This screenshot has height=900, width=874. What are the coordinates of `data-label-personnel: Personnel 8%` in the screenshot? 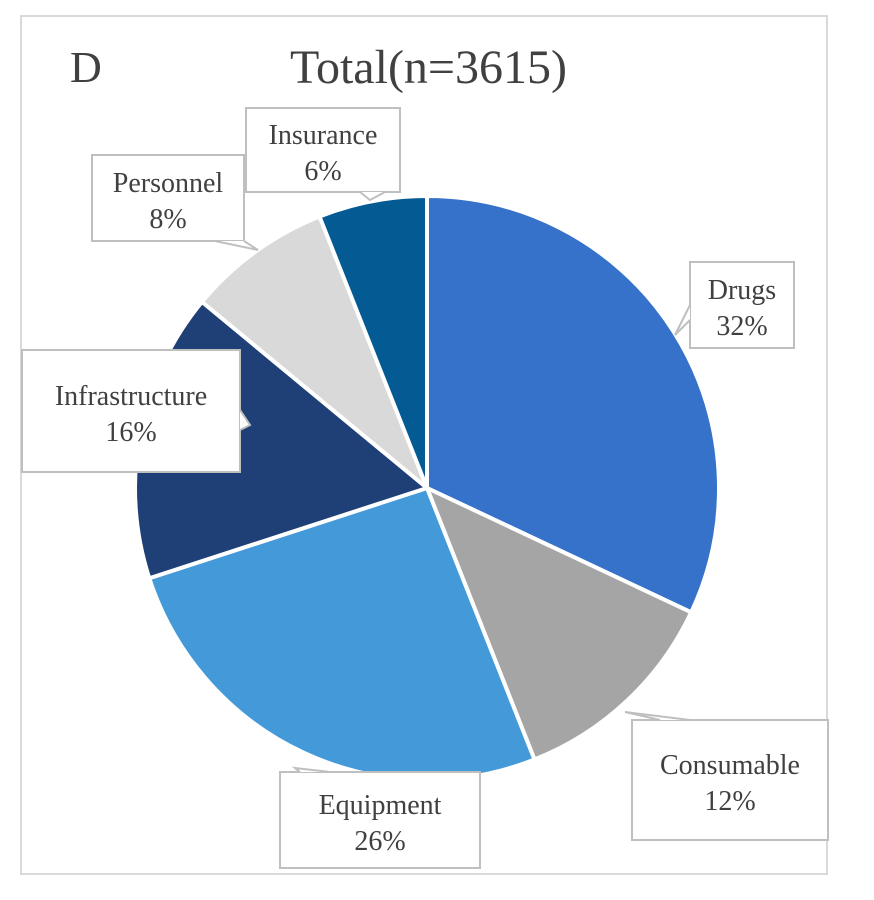 It's located at (175, 202).